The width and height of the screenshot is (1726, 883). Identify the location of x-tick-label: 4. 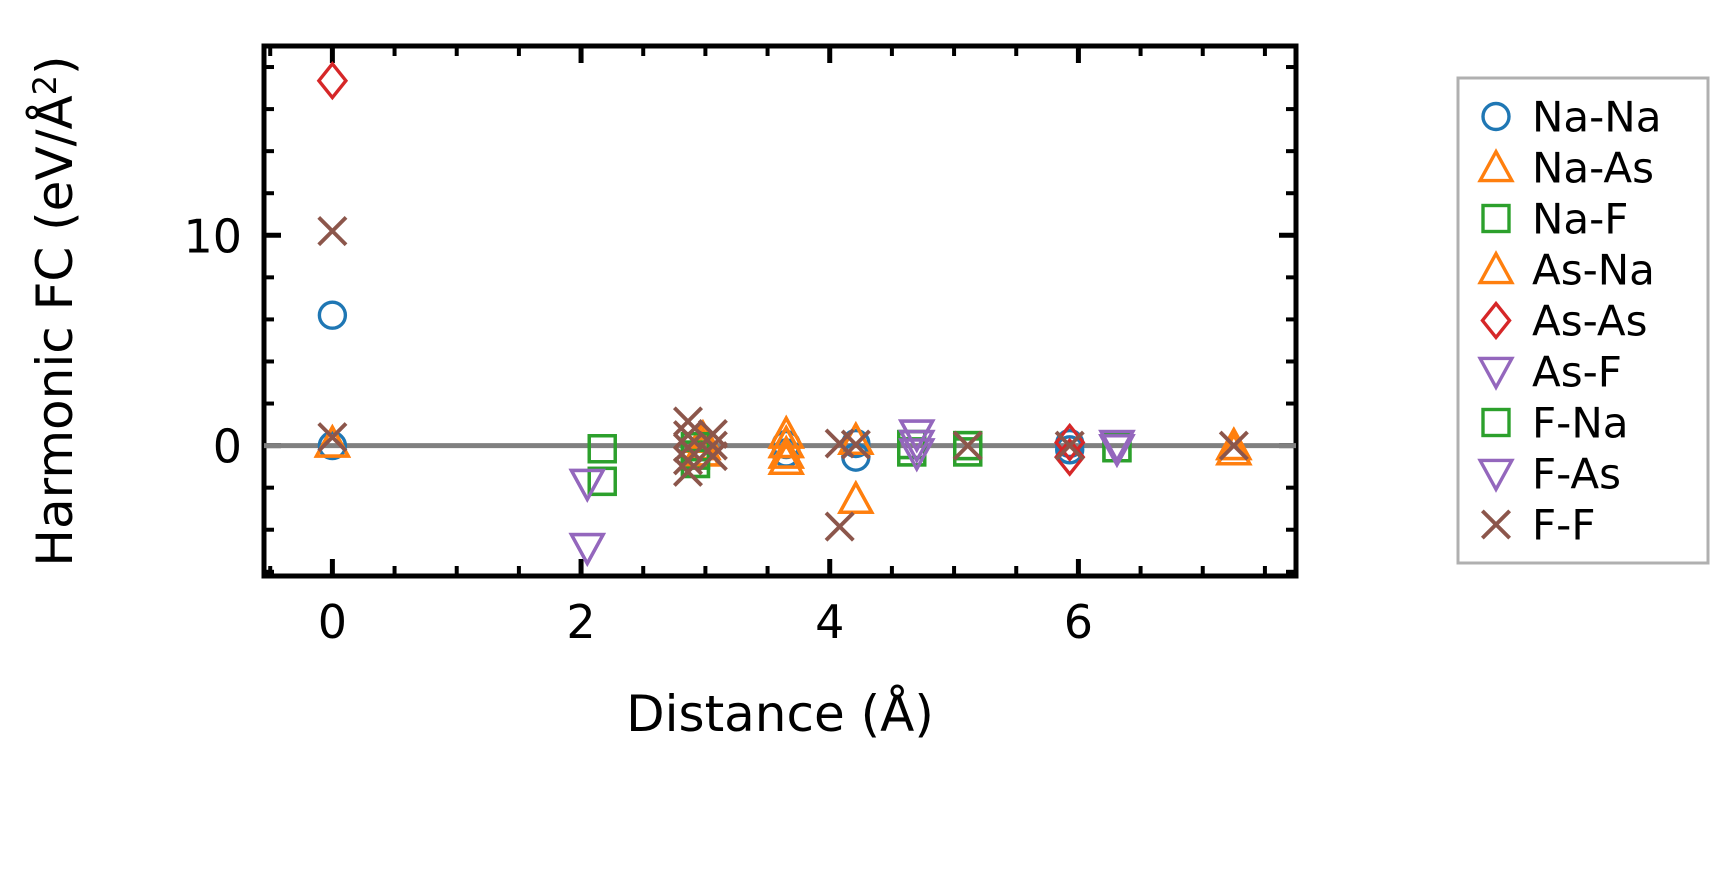
(829, 622).